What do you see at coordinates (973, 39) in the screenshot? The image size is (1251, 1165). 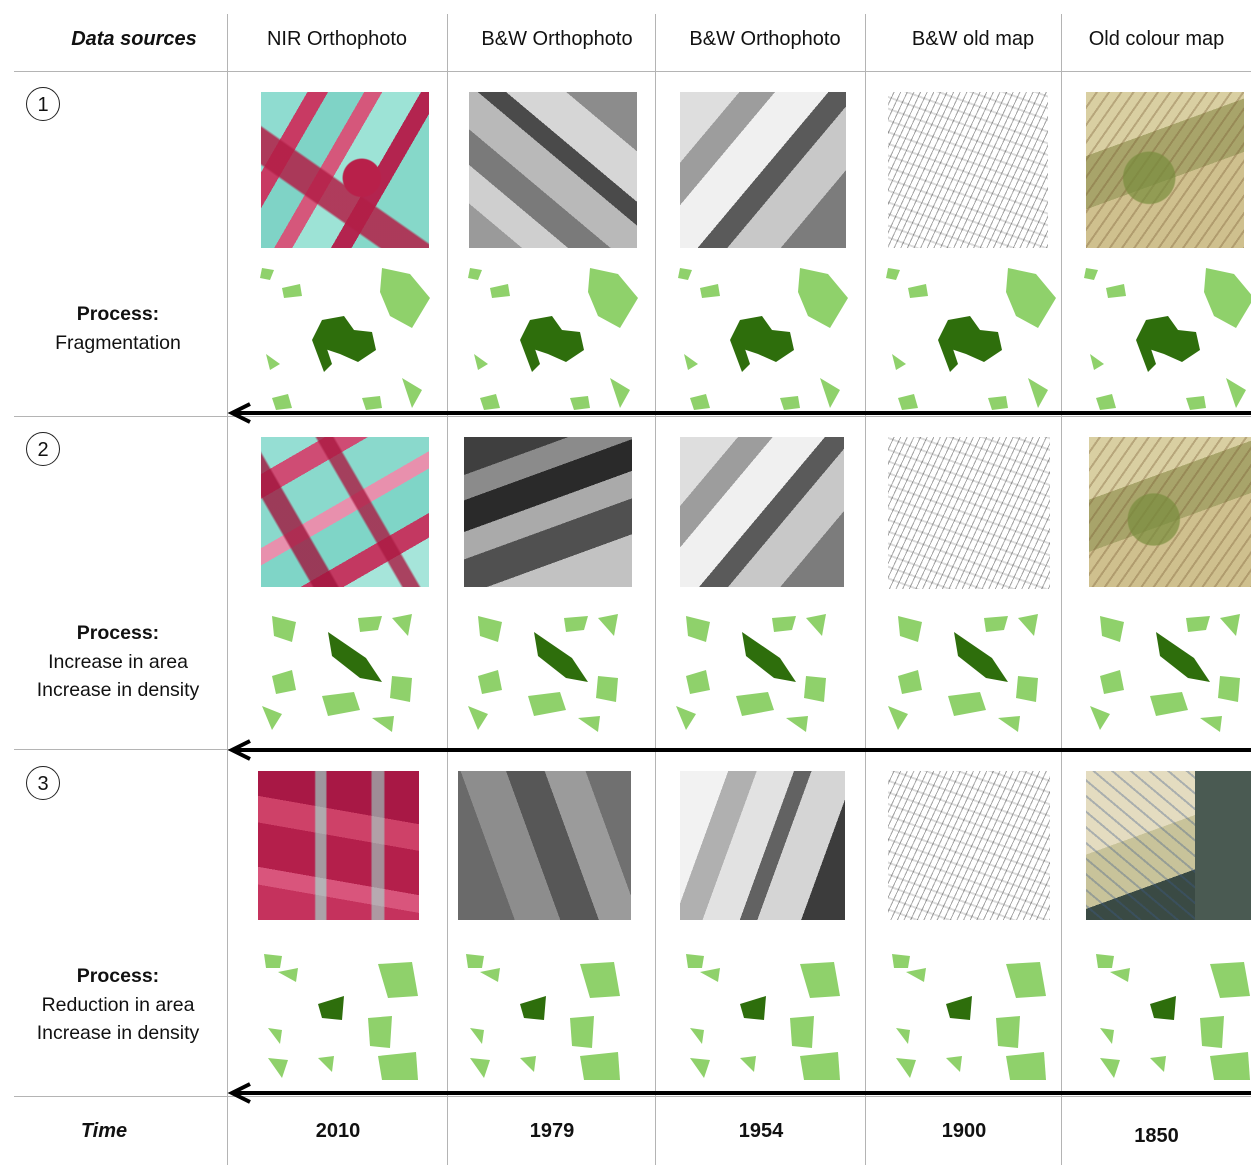 I see `header-source: B&W old map` at bounding box center [973, 39].